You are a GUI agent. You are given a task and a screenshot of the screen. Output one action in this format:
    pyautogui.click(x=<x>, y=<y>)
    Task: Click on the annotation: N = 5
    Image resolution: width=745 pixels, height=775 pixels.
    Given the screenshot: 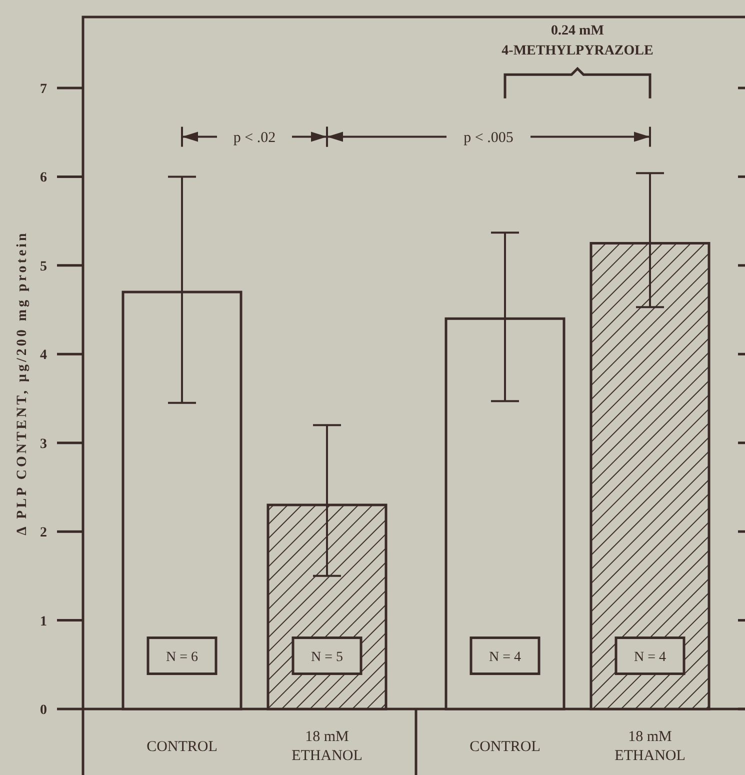 What is the action you would take?
    pyautogui.click(x=327, y=657)
    